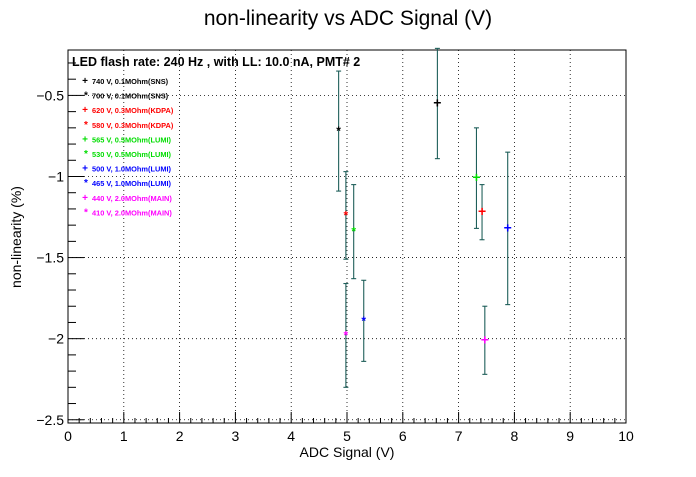 The height and width of the screenshot is (477, 696). What do you see at coordinates (180, 436) in the screenshot?
I see `x-tick-label: 2` at bounding box center [180, 436].